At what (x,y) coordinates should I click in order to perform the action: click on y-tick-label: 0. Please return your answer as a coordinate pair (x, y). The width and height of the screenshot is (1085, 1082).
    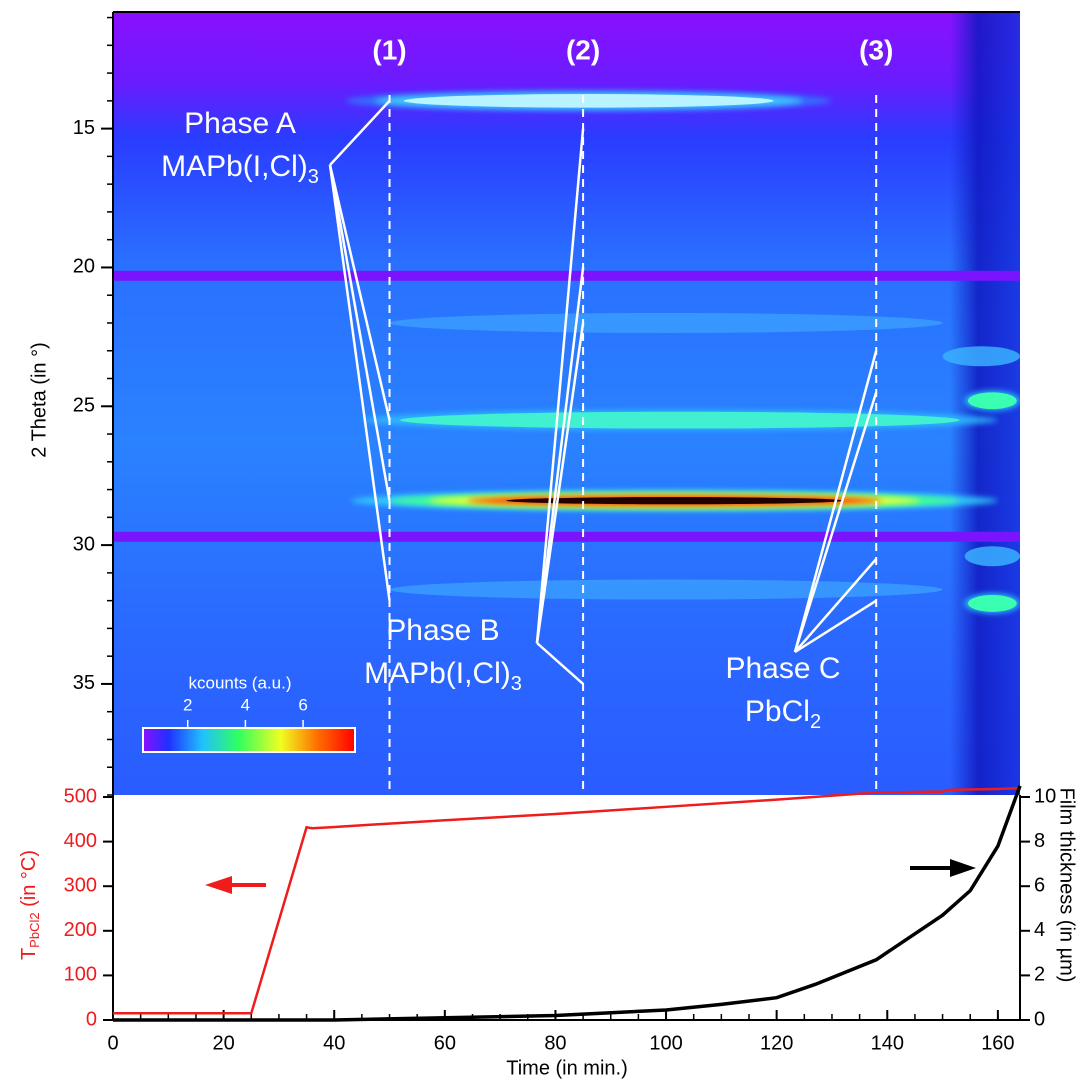
    Looking at the image, I should click on (91, 1019).